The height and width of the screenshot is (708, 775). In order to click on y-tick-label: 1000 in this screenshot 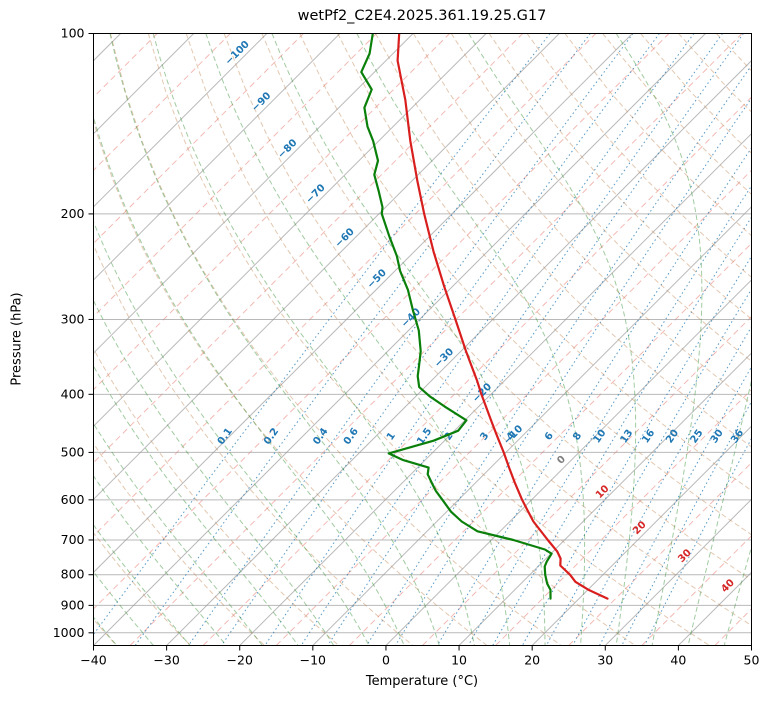, I will do `click(69, 632)`.